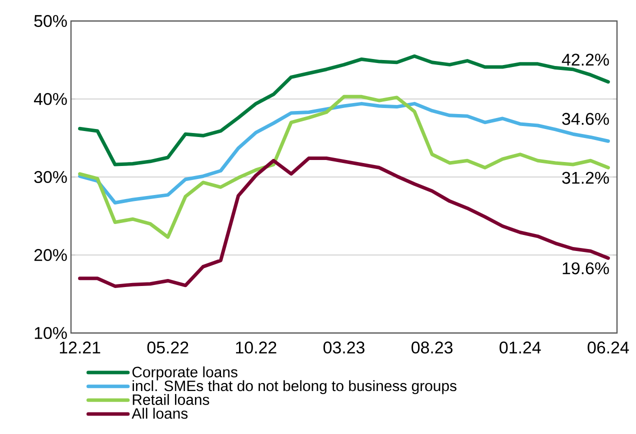  I want to click on annotation: 19.6%, so click(585, 268).